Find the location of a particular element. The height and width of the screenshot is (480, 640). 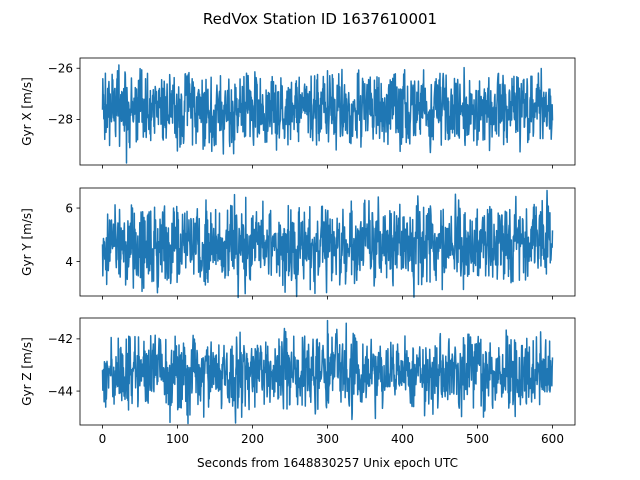

y-tick-label-3--42: −42 is located at coordinates (60, 339).